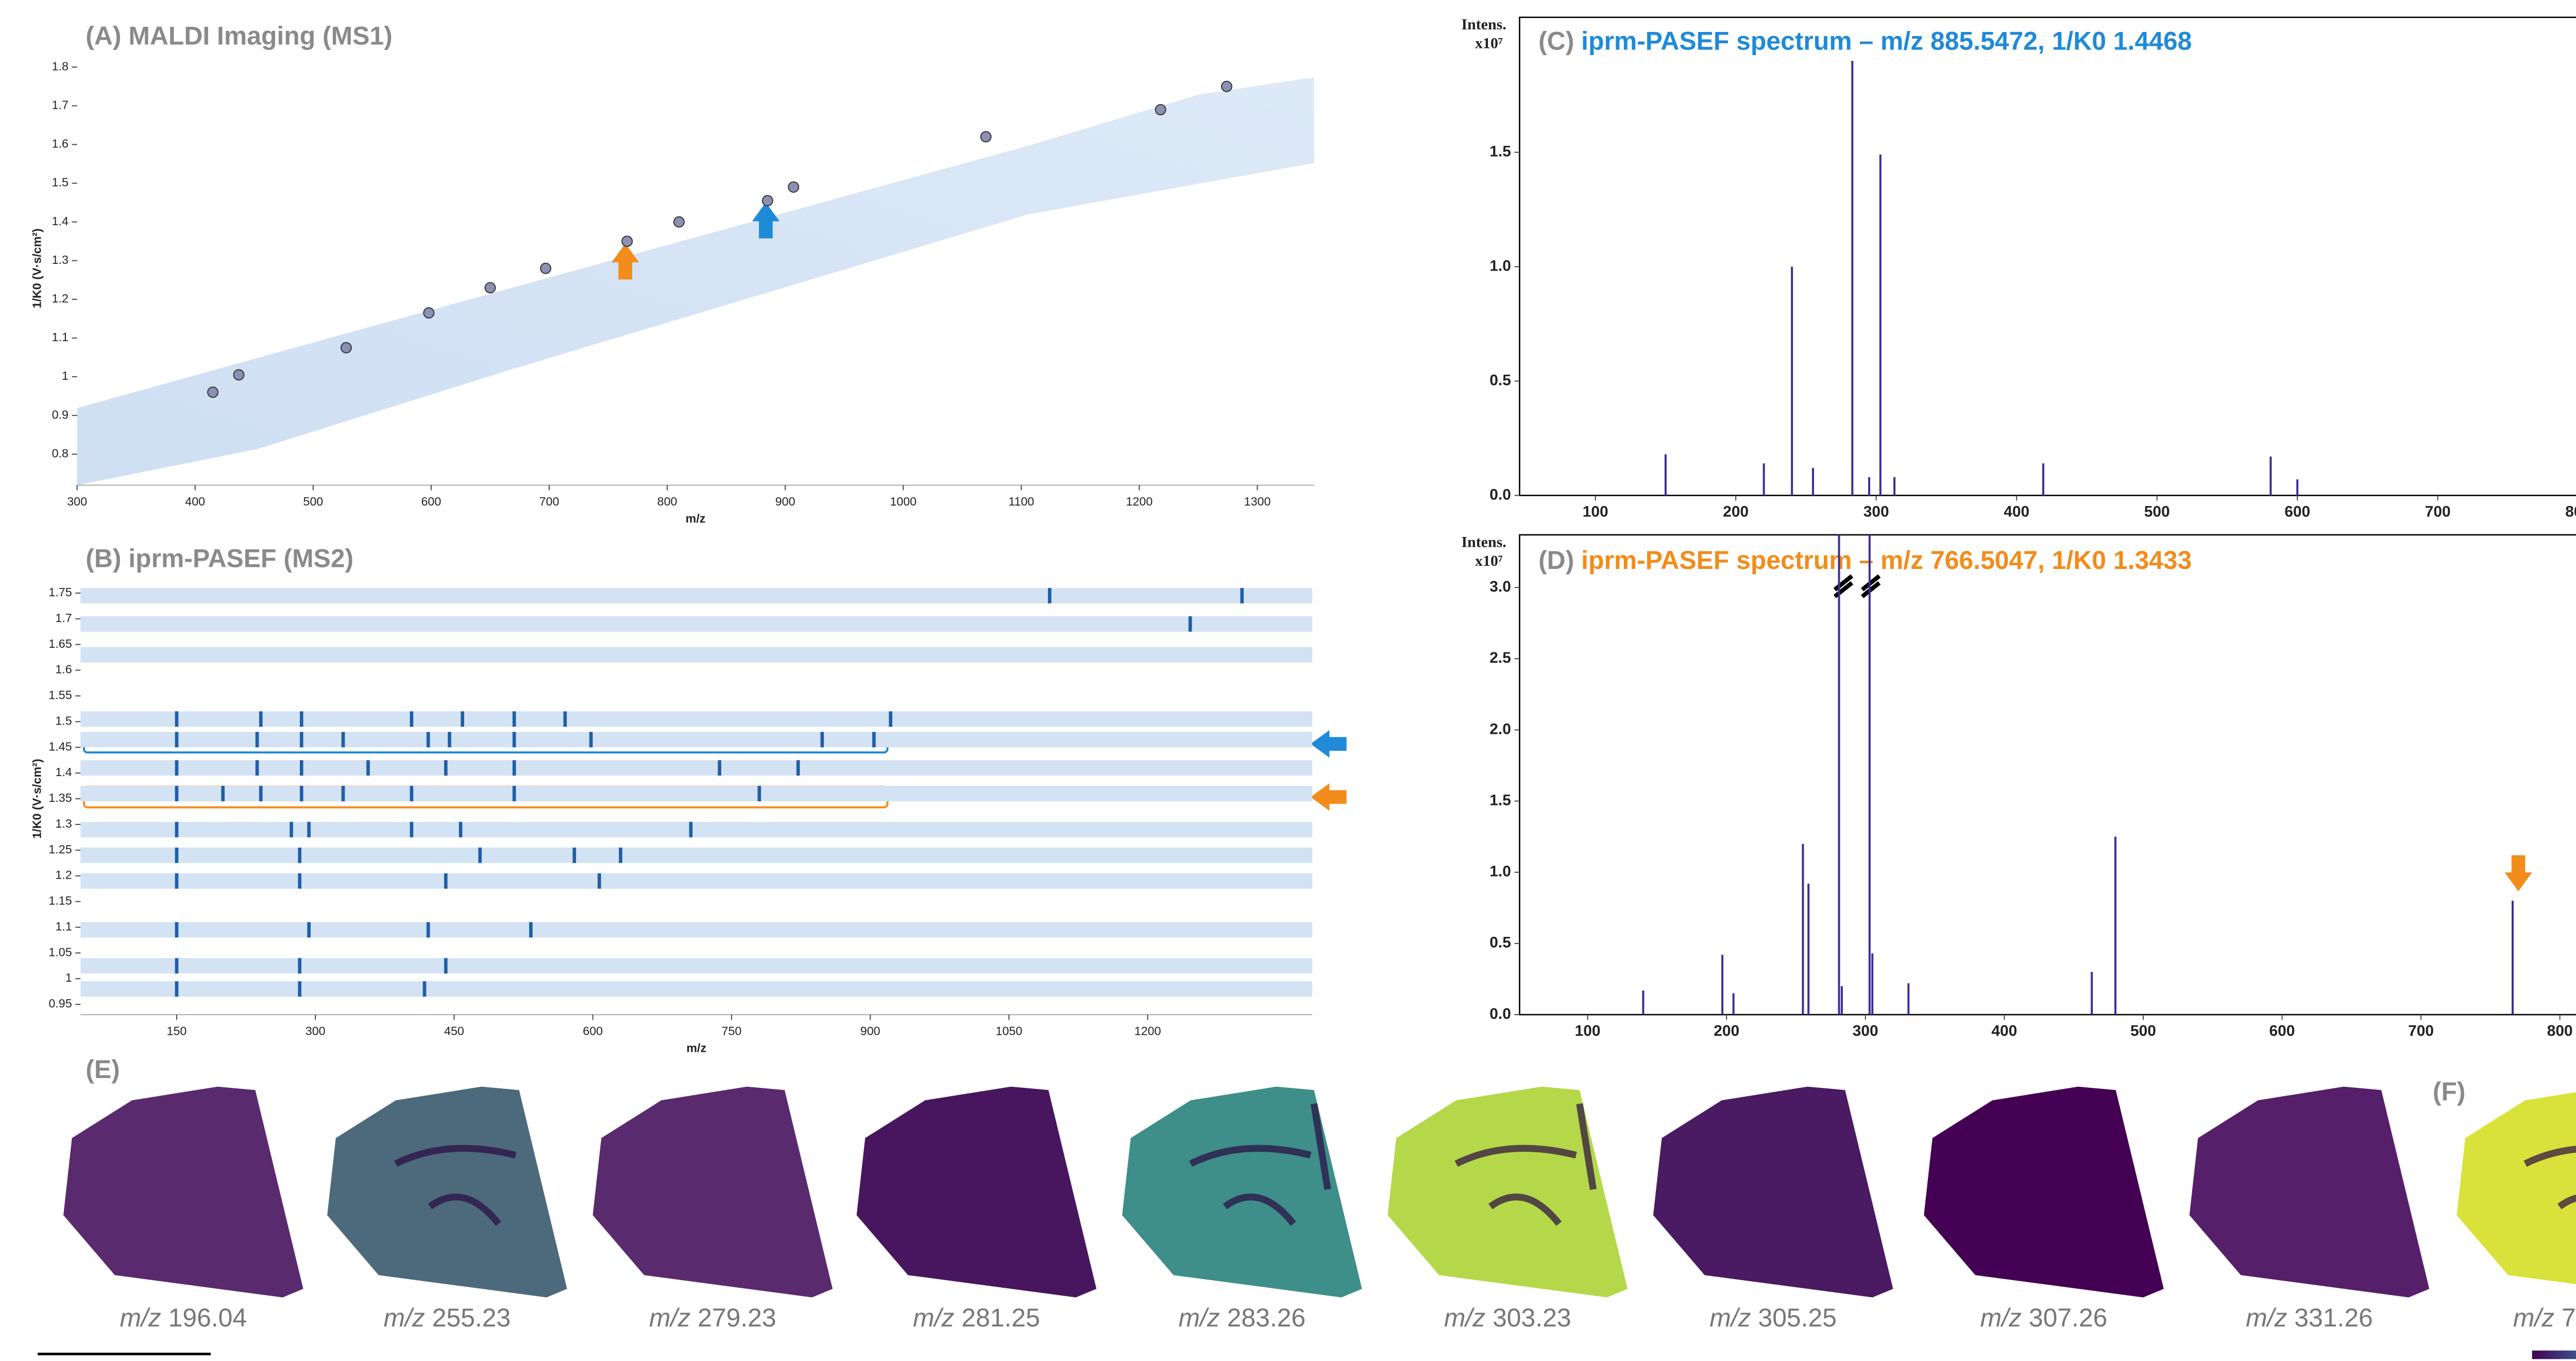 The image size is (2576, 1361). I want to click on axis-break, so click(1857, 586).